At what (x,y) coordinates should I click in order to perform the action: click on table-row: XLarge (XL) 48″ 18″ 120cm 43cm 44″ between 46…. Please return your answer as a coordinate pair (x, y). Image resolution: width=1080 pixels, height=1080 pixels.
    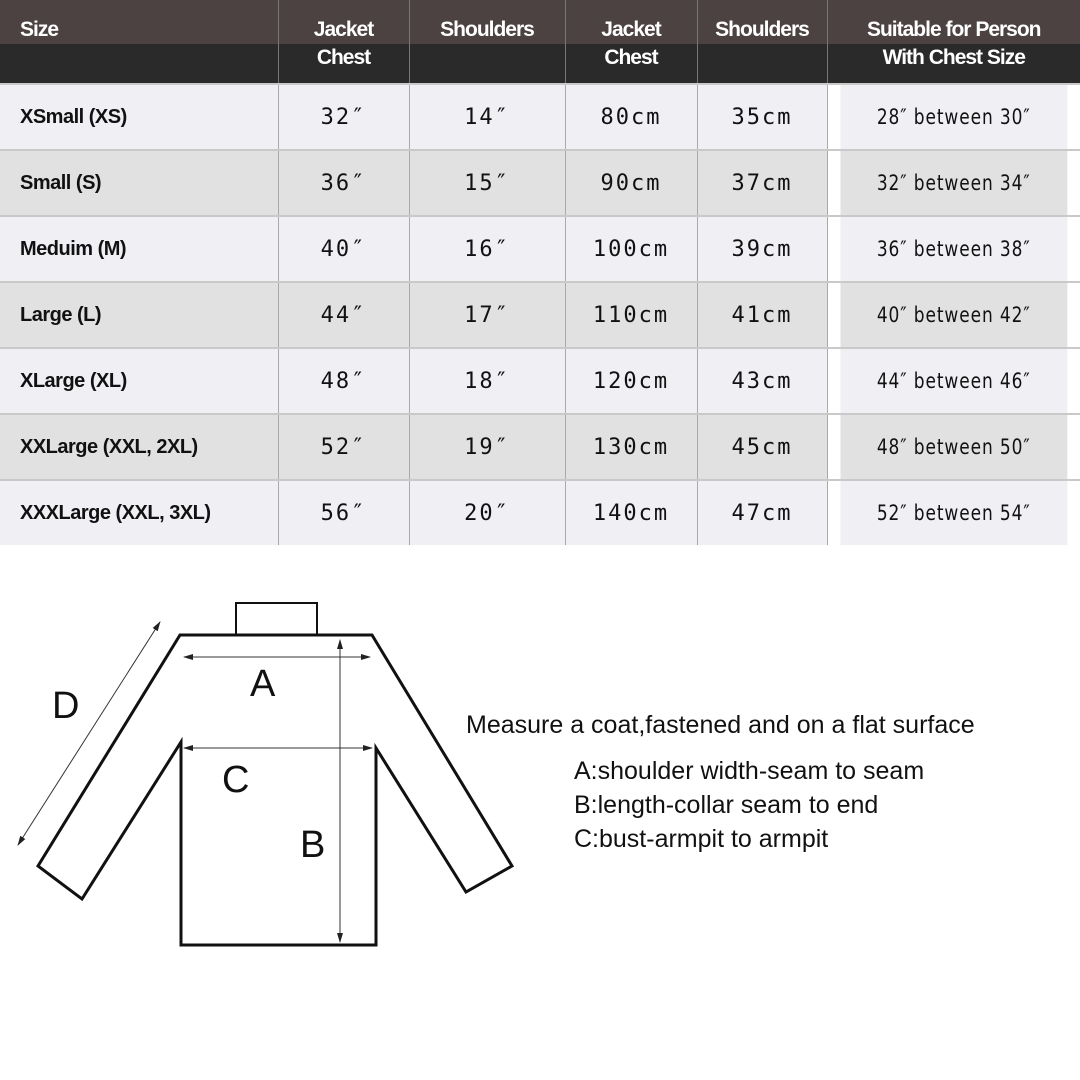
    Looking at the image, I should click on (540, 380).